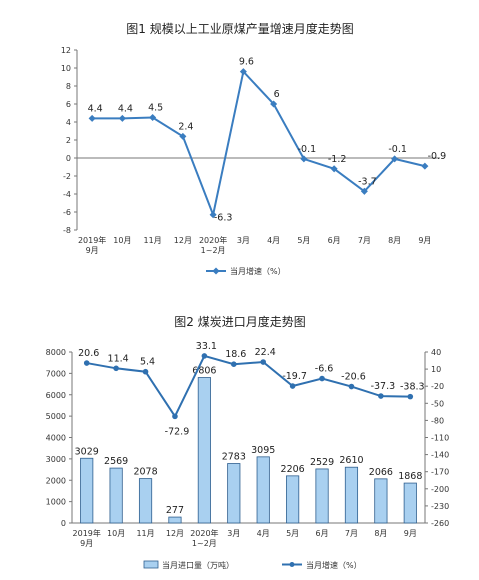 Image resolution: width=479 pixels, height=580 pixels. I want to click on chart1-data-label: -6.3, so click(223, 218).